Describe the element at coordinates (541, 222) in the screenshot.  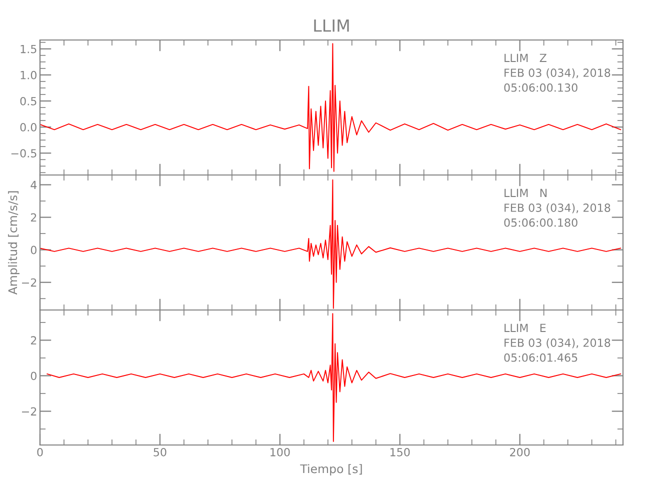
I see `annotation: 05:06:00.180` at that location.